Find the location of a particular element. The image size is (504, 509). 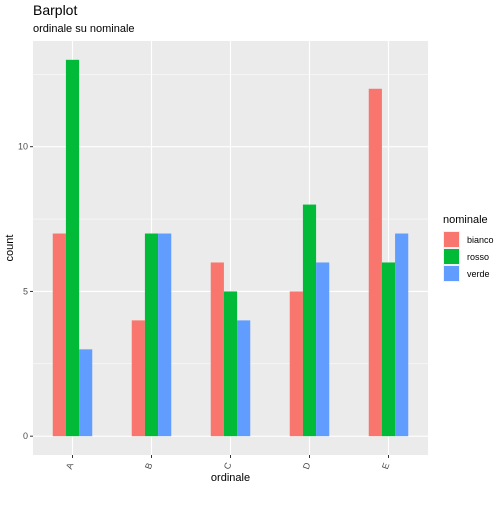

bar-bianco-B is located at coordinates (138, 378).